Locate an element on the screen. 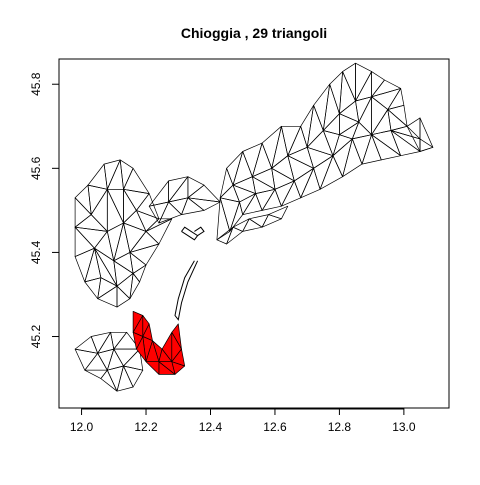 The width and height of the screenshot is (480, 485). y-tick-label: 45.6 is located at coordinates (36, 168).